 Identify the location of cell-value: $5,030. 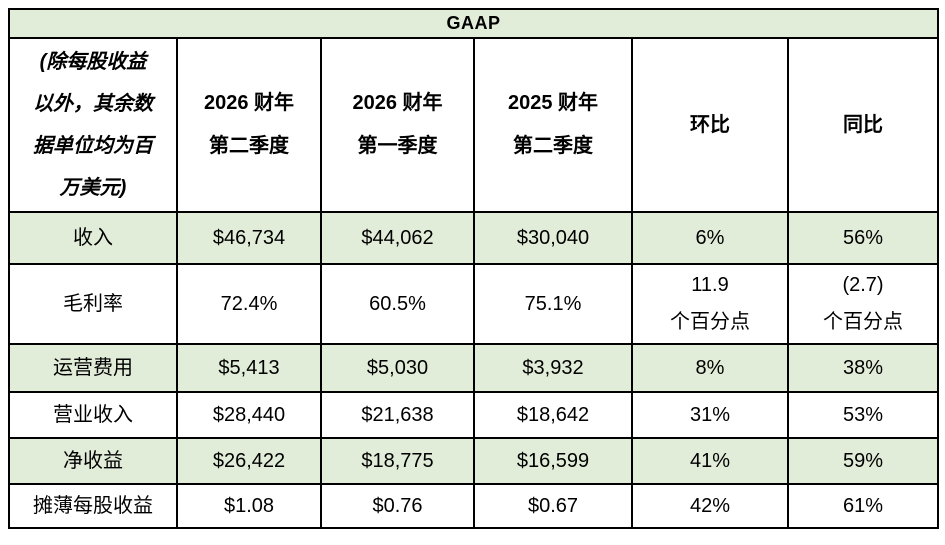
(397, 368).